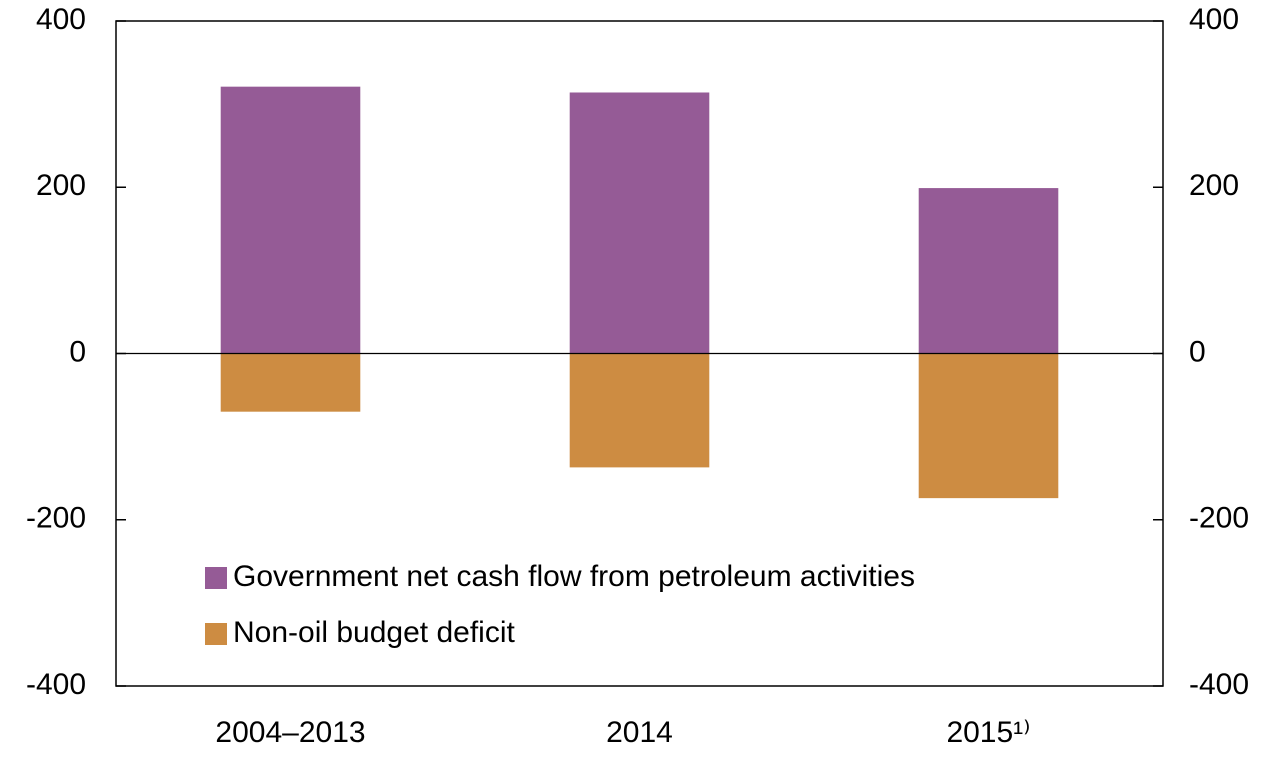 This screenshot has height=757, width=1267. I want to click on y2-tick-label: 400, so click(1214, 19).